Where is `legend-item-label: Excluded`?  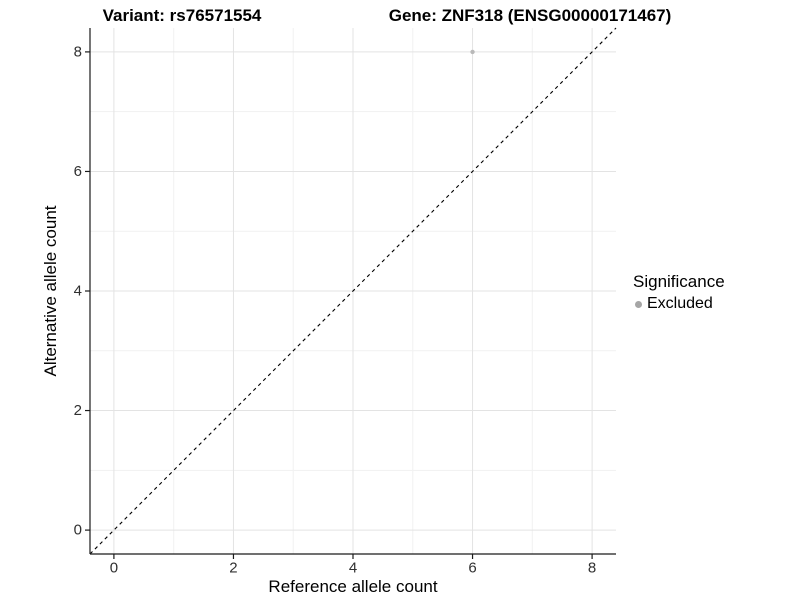
legend-item-label: Excluded is located at coordinates (680, 303).